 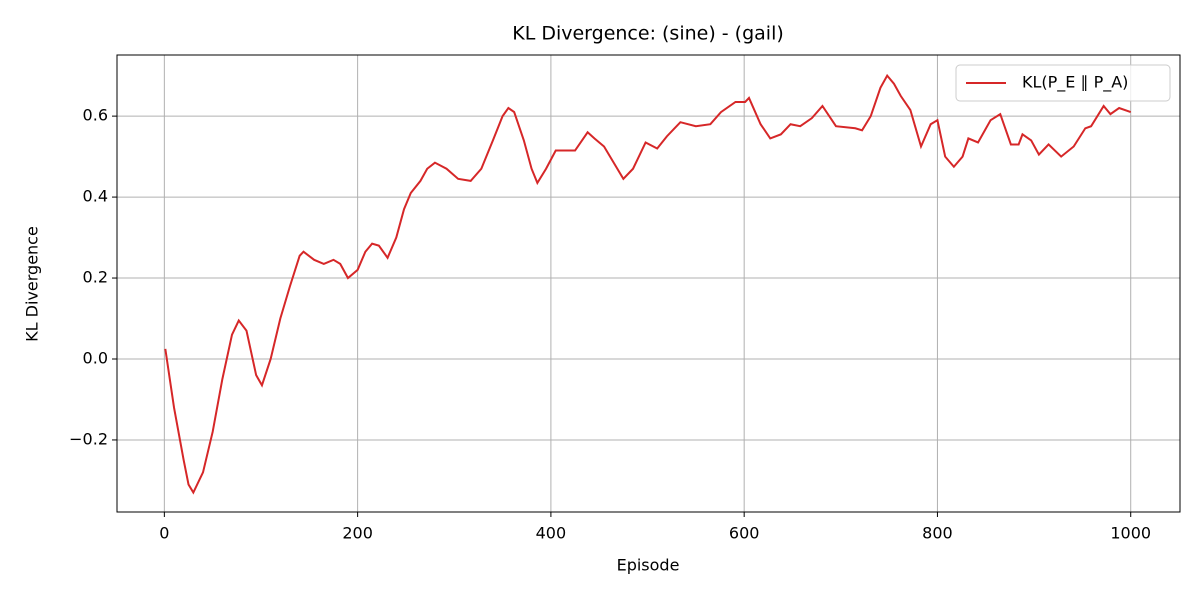 What do you see at coordinates (32, 284) in the screenshot?
I see `y-axis-label: KL Divergence` at bounding box center [32, 284].